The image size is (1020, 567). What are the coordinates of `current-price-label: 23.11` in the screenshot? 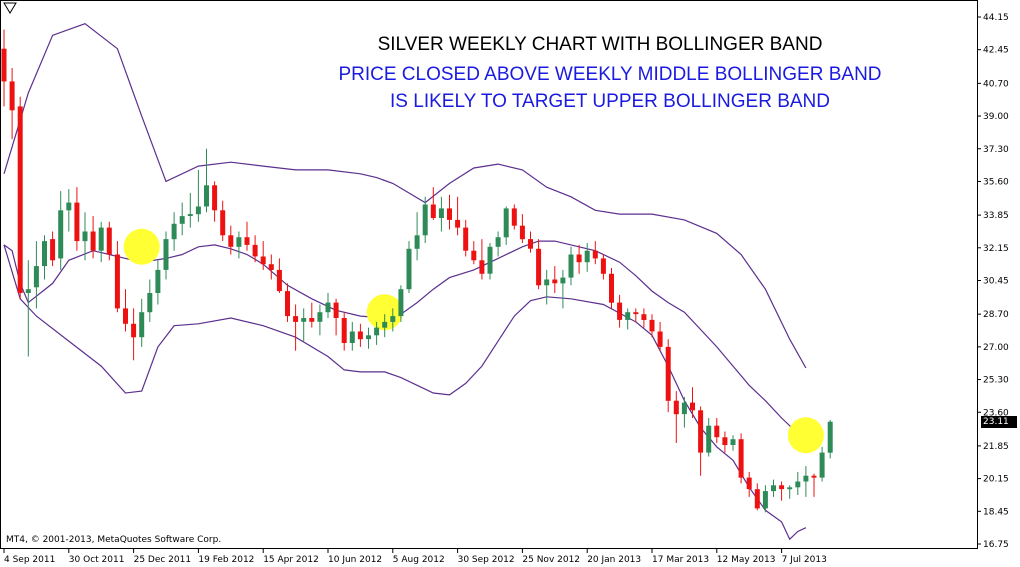 It's located at (999, 422).